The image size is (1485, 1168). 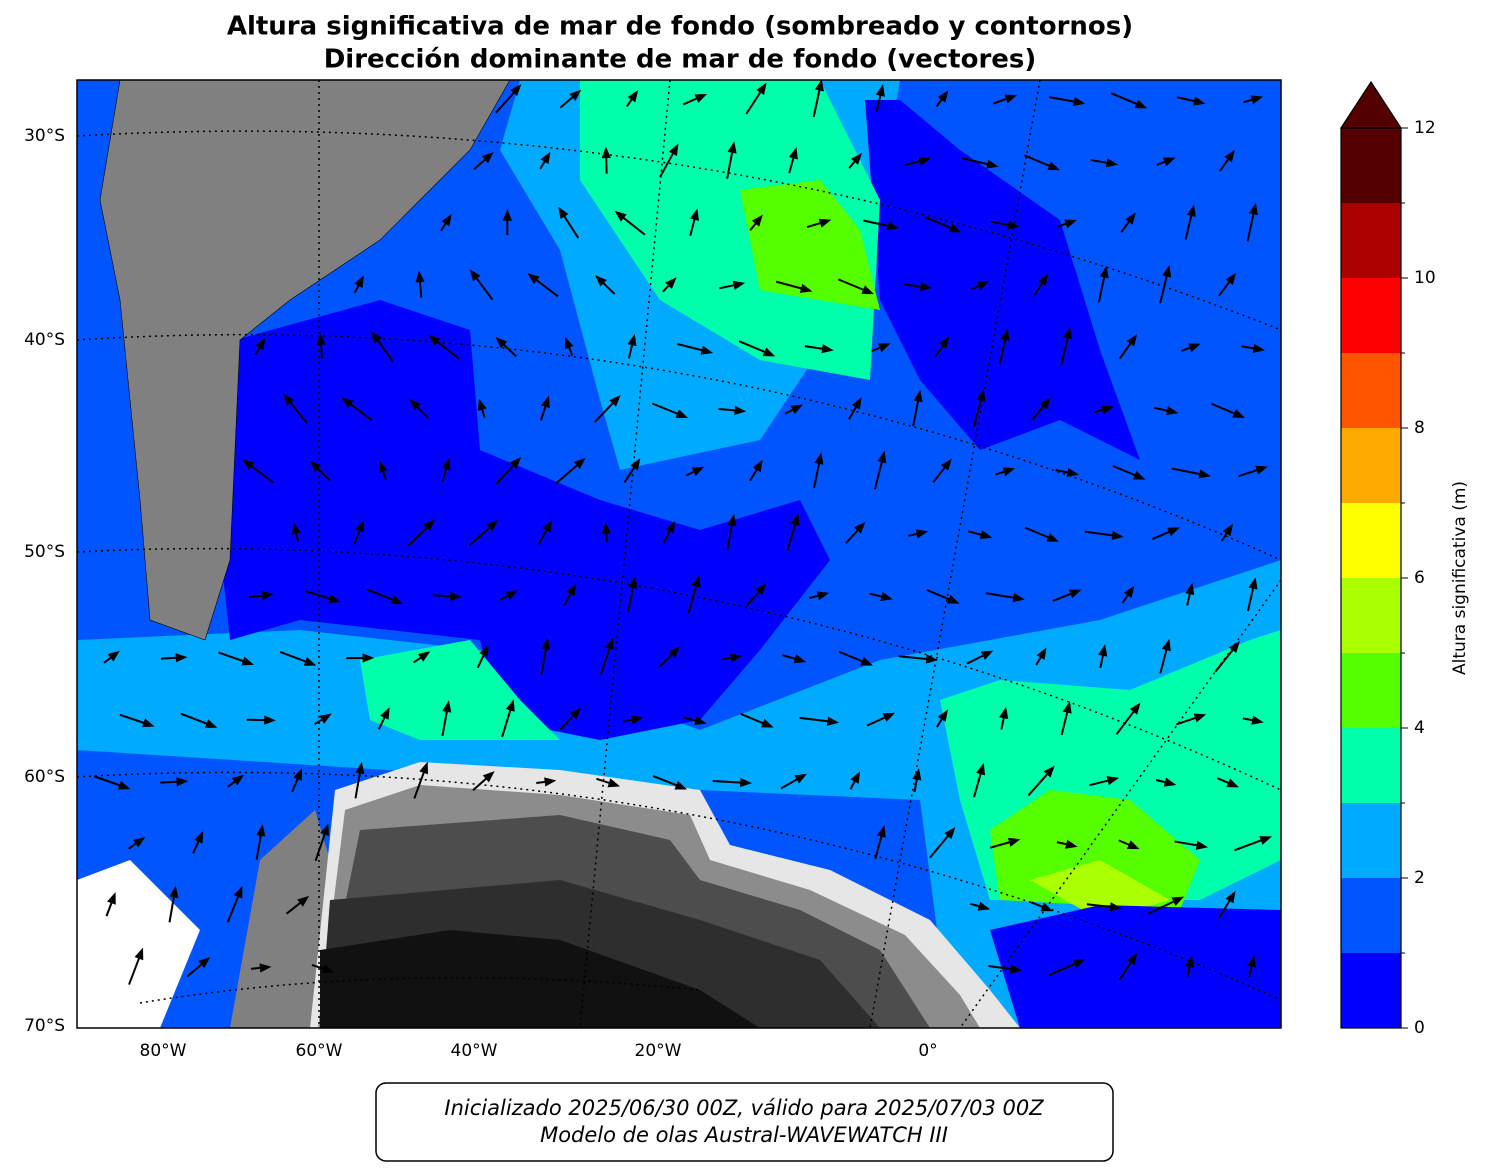 I want to click on colorbar-tick-label: 0, so click(x=1419, y=1028).